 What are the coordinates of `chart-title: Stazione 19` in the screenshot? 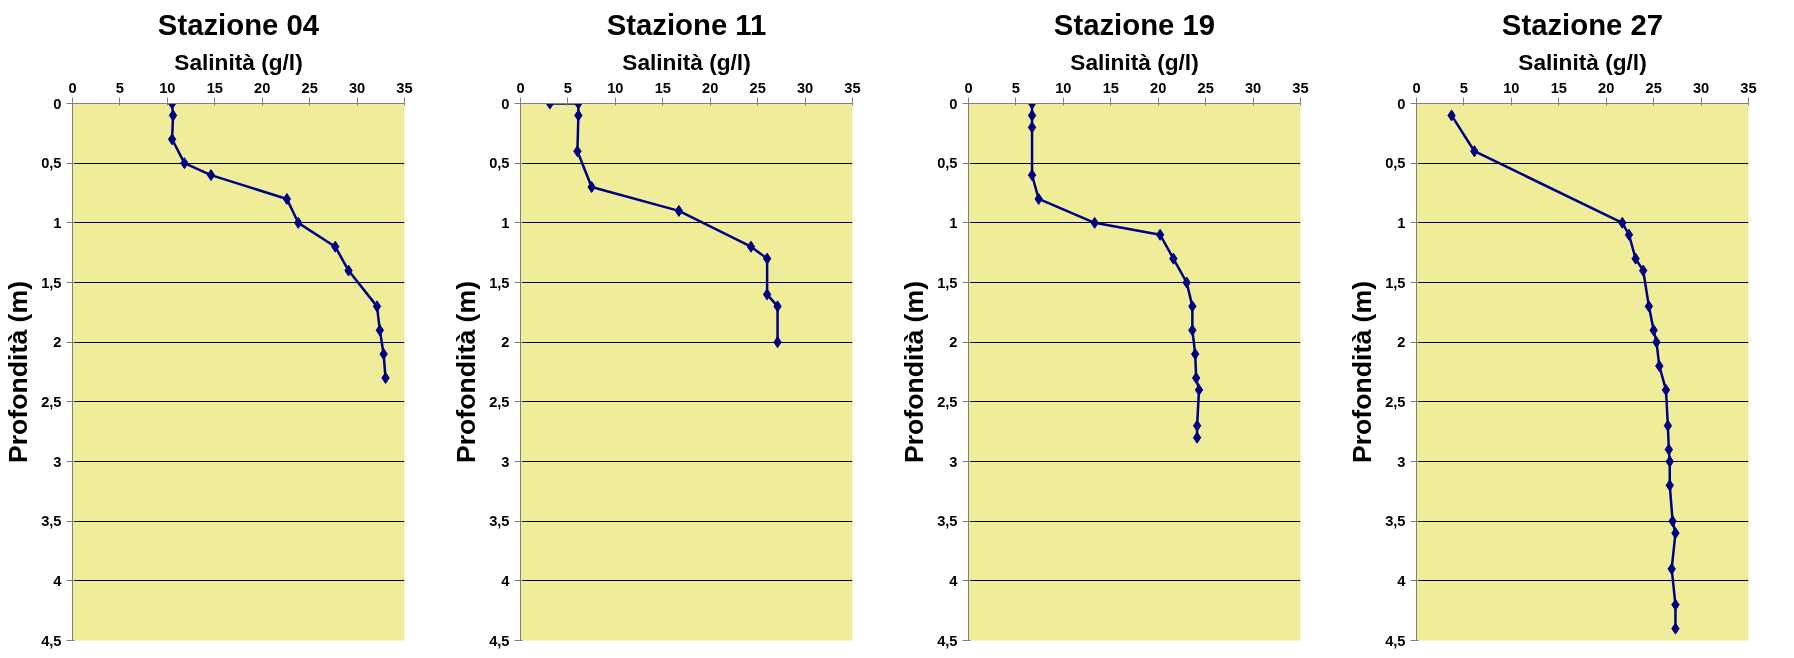 It's located at (1134, 24).